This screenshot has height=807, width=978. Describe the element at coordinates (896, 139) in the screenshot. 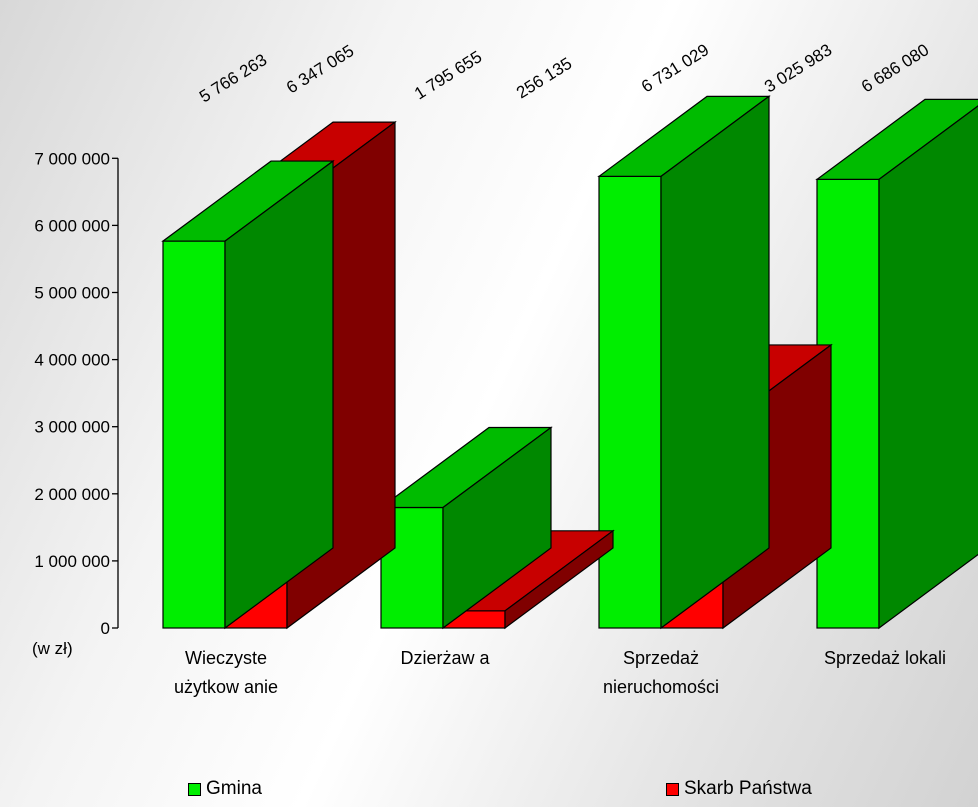

I see `bar-gmina-sprzedaz-lokali-top` at that location.